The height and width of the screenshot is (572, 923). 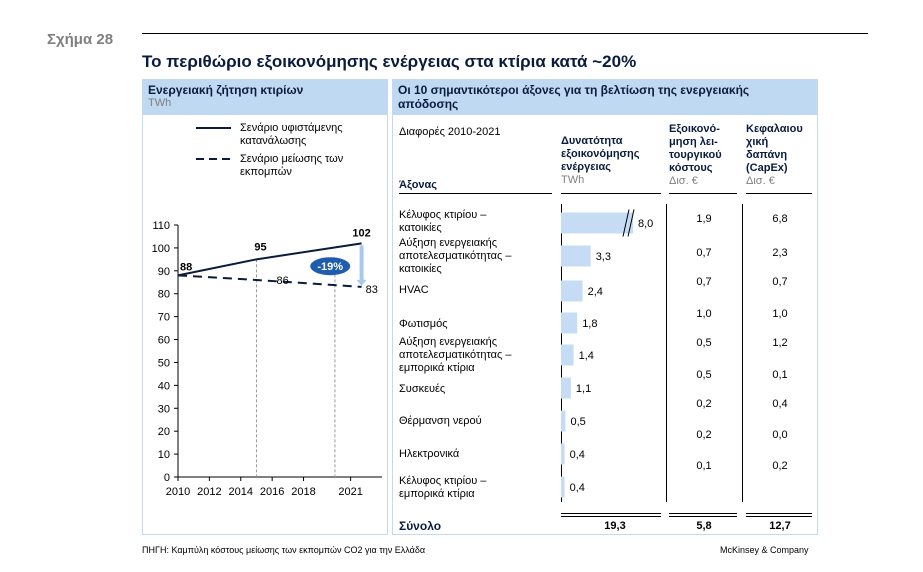 I want to click on capex-column-divider, so click(x=742, y=353).